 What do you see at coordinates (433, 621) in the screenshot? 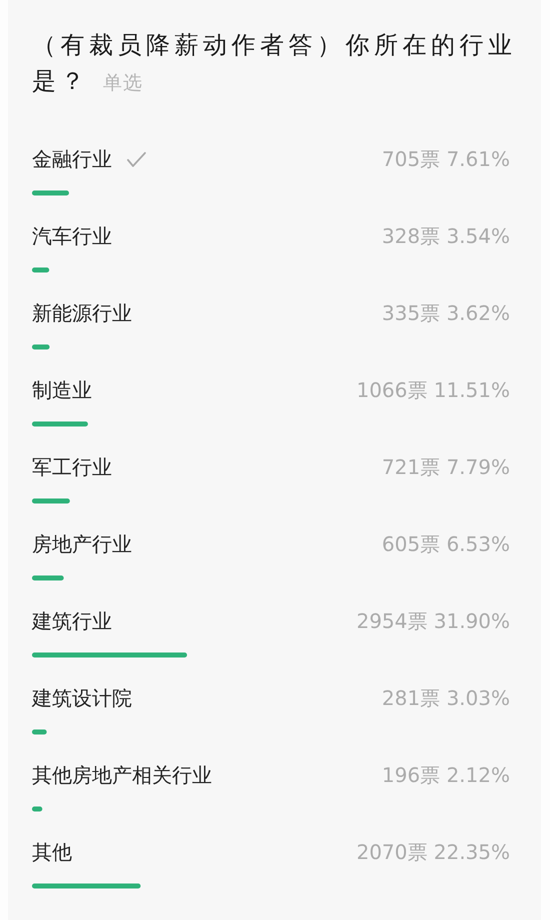
I see `data-label: 2954票 31.90%` at bounding box center [433, 621].